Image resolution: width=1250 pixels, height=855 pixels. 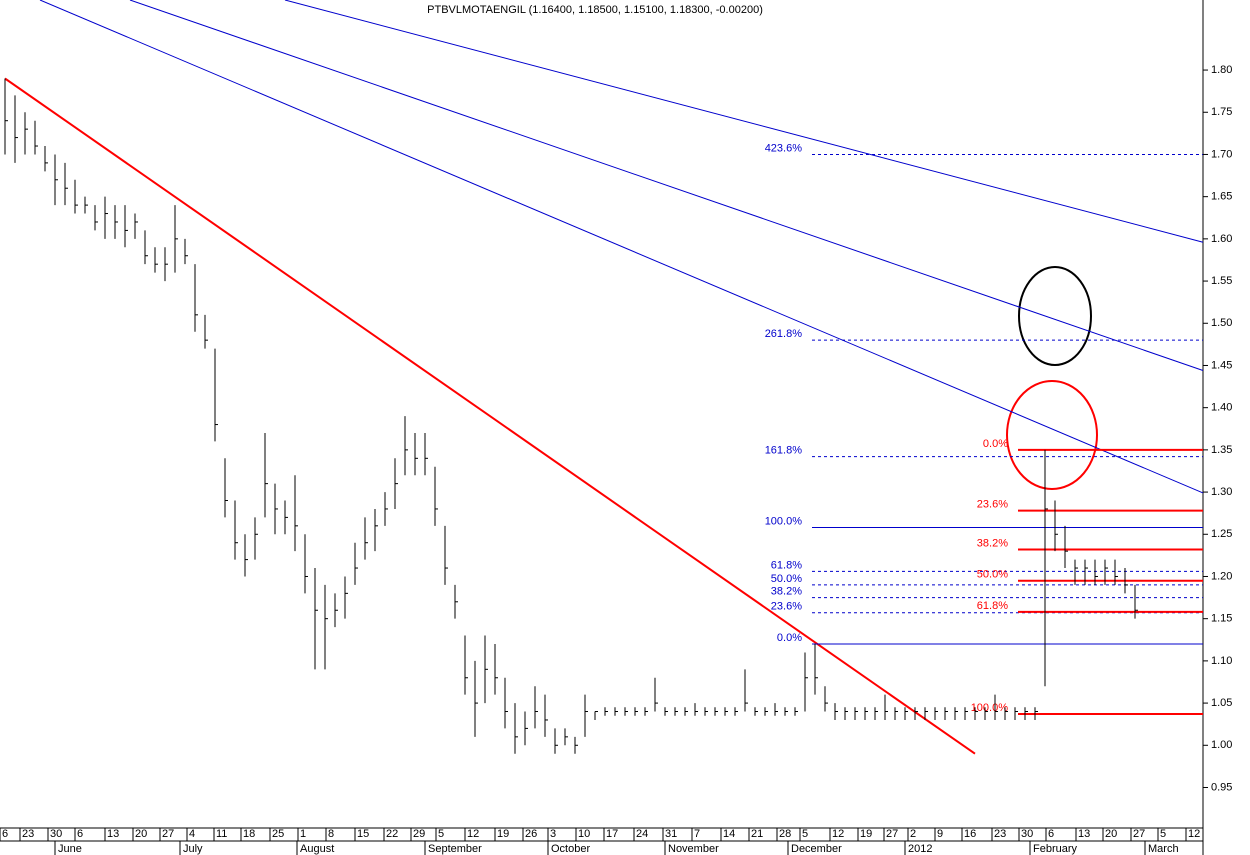 I want to click on x-tick-label: 24, so click(x=642, y=834).